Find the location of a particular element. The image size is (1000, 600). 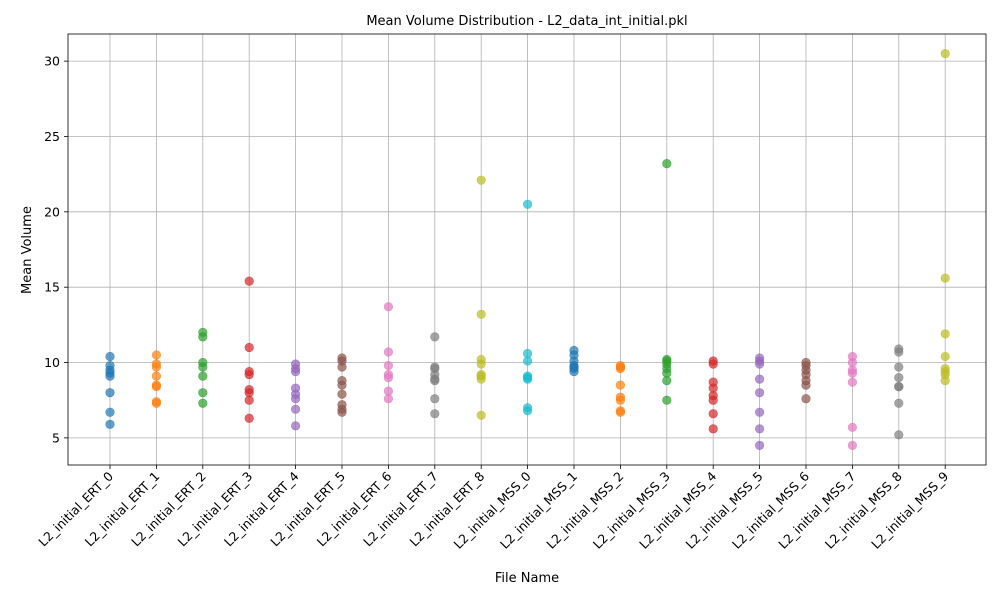

x-axis-label: File Name is located at coordinates (527, 578).